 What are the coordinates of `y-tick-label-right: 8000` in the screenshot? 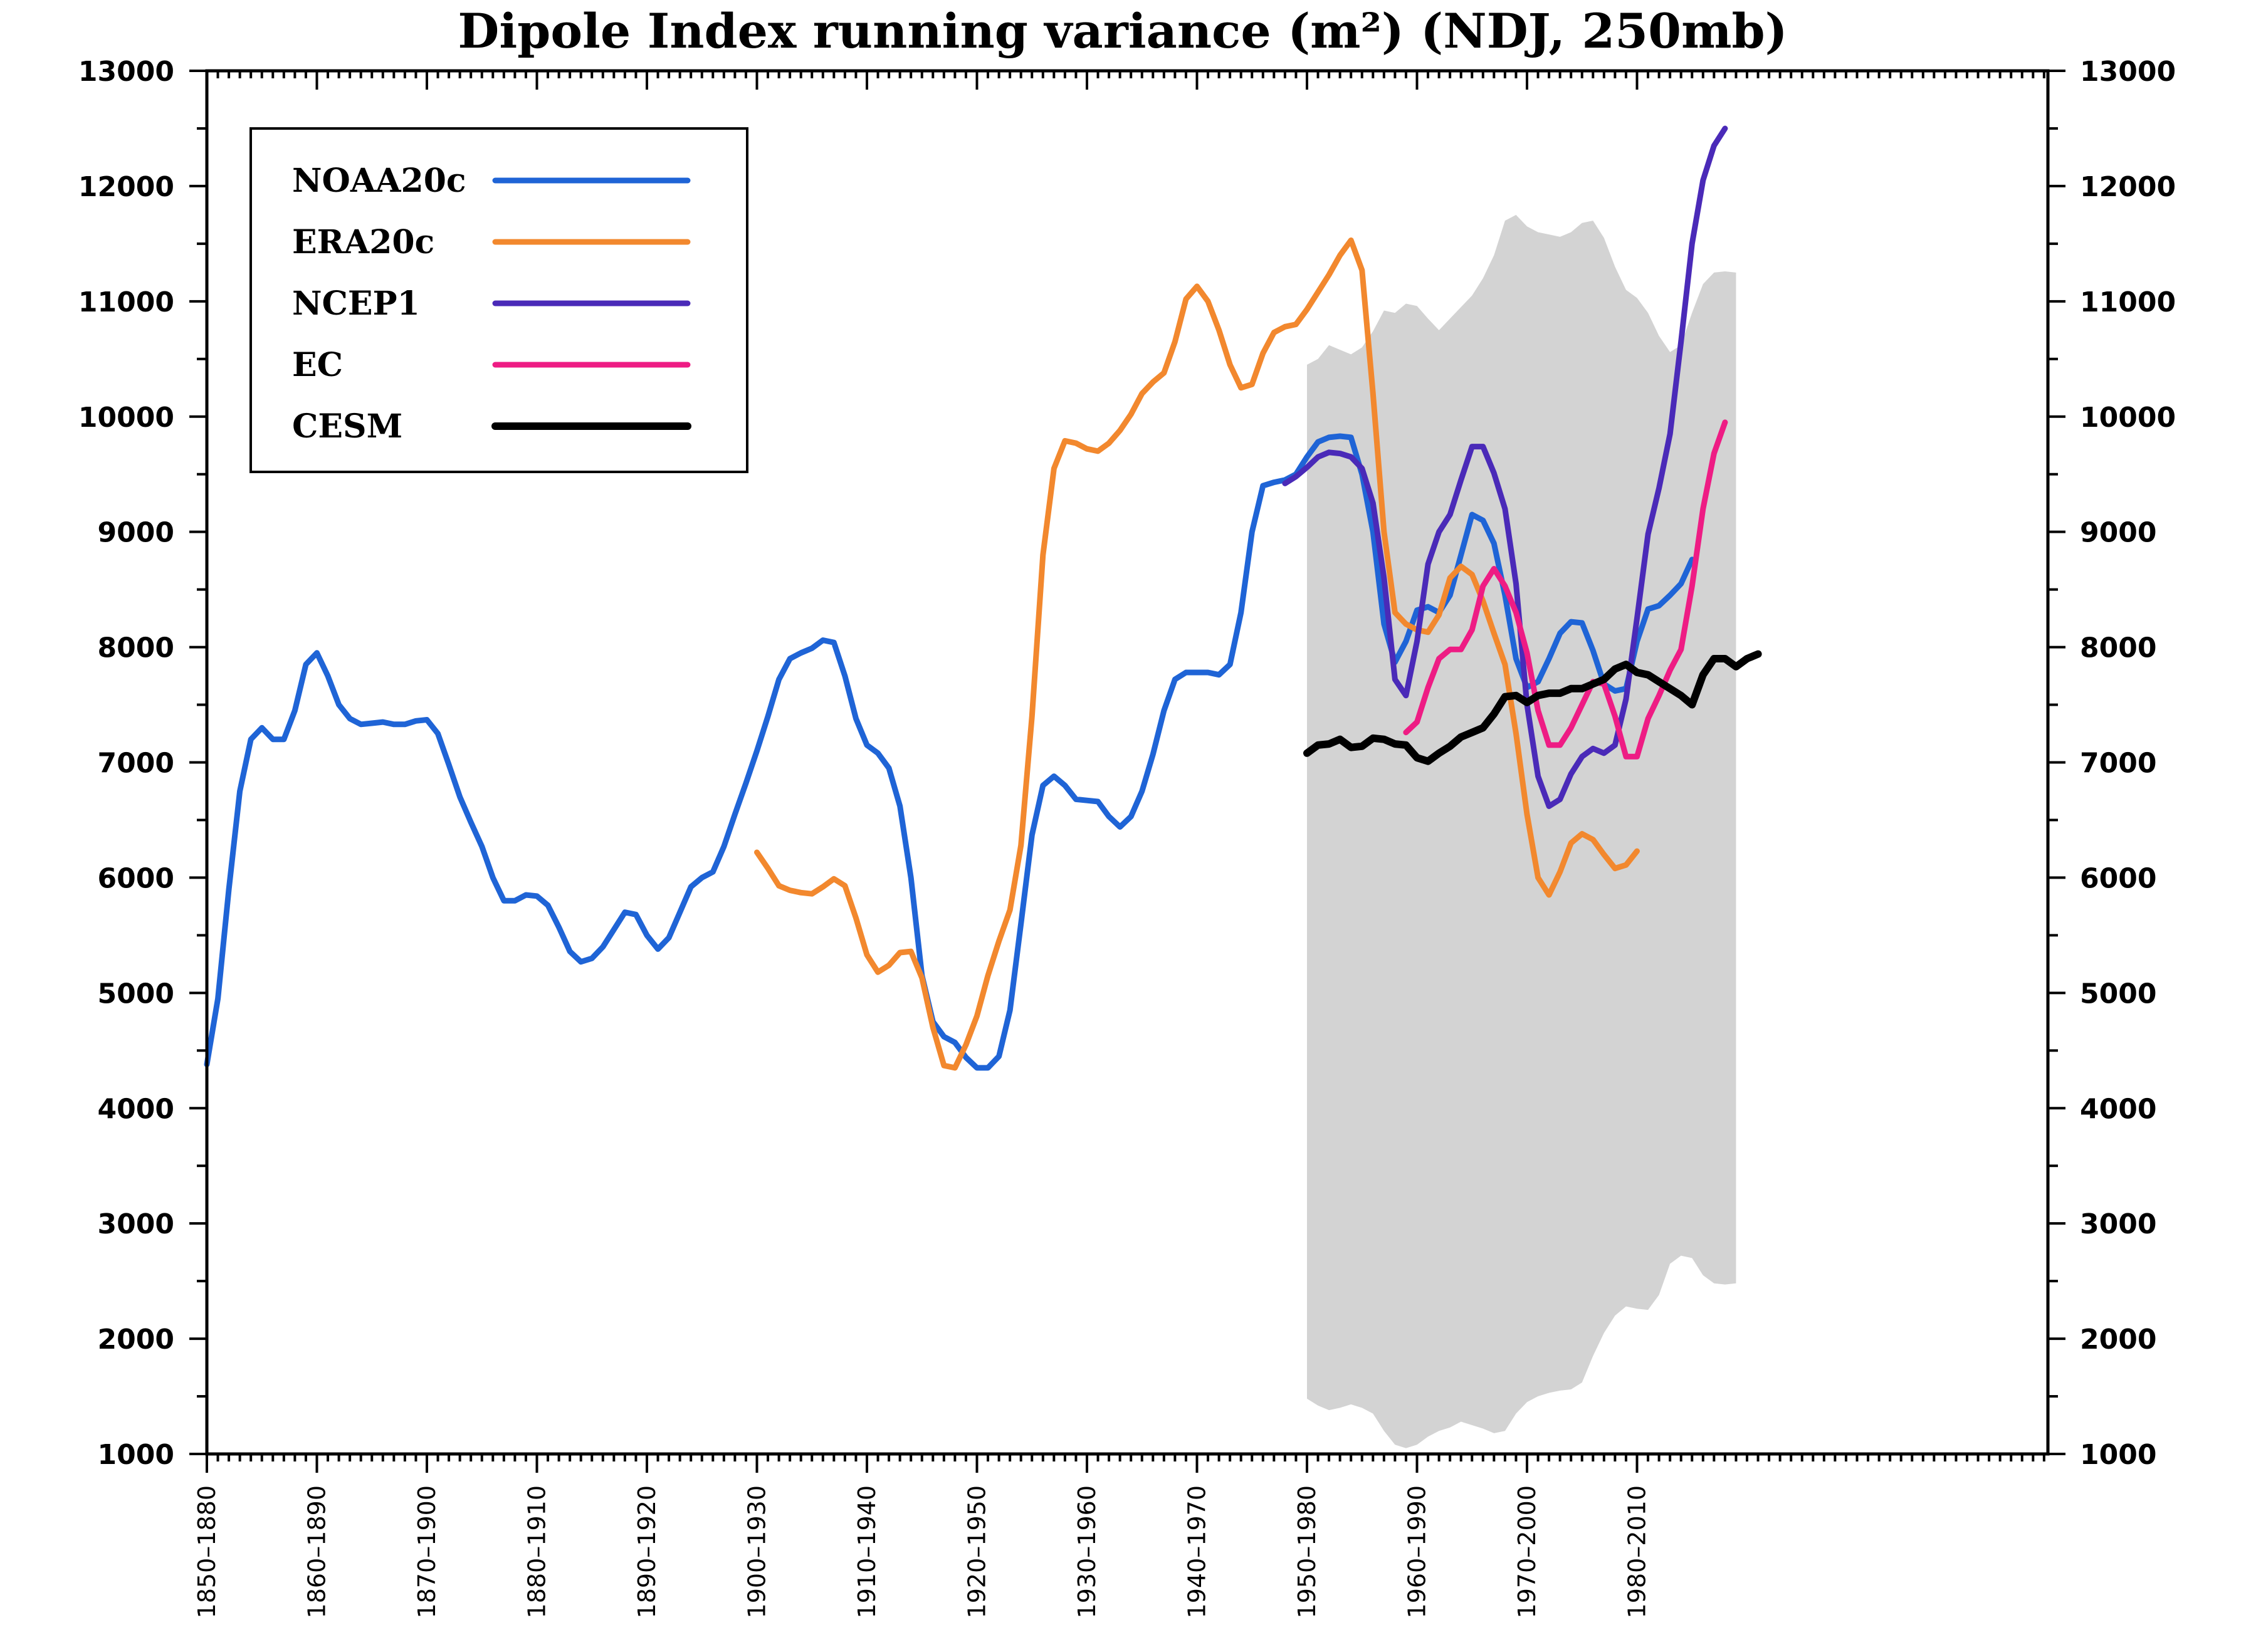 It's located at (2118, 648).